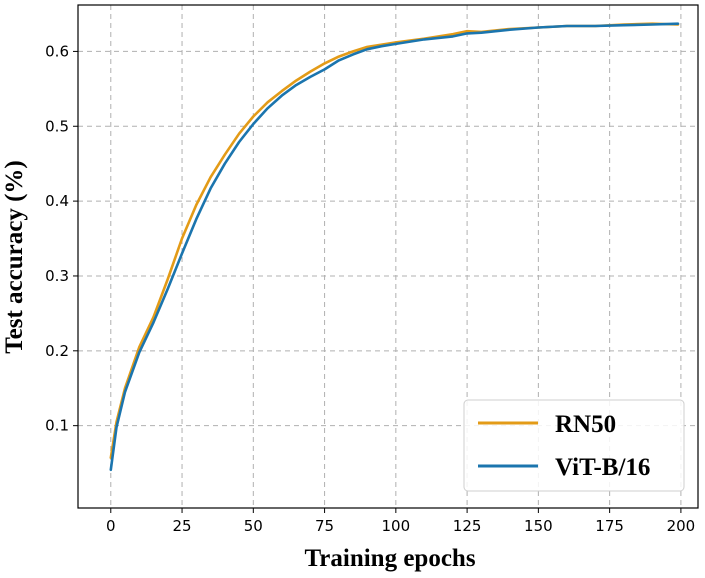 This screenshot has height=578, width=705. I want to click on legend-label-rn50: RN50, so click(585, 424).